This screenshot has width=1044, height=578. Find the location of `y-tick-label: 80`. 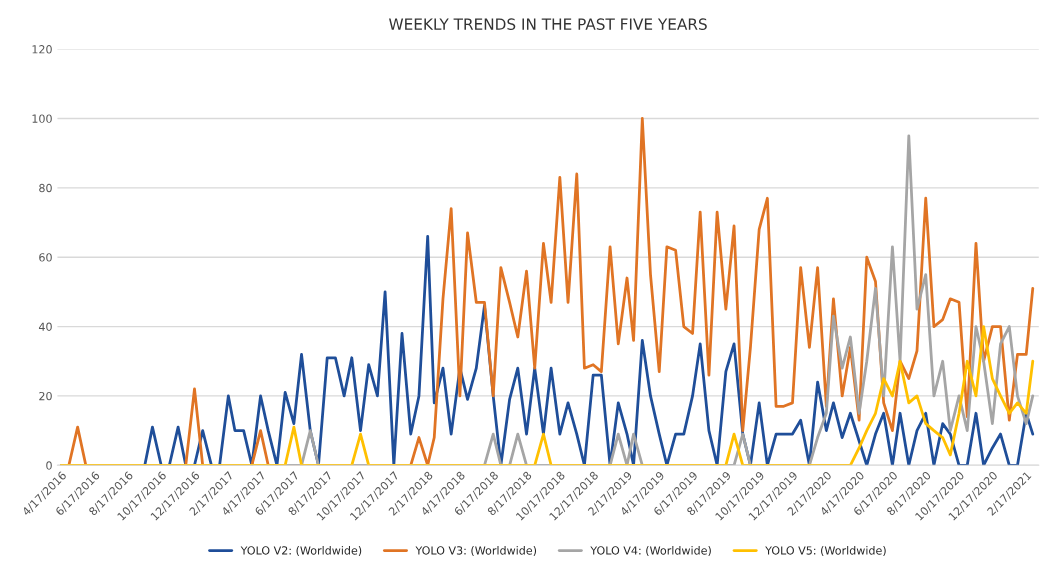

y-tick-label: 80 is located at coordinates (45, 188).